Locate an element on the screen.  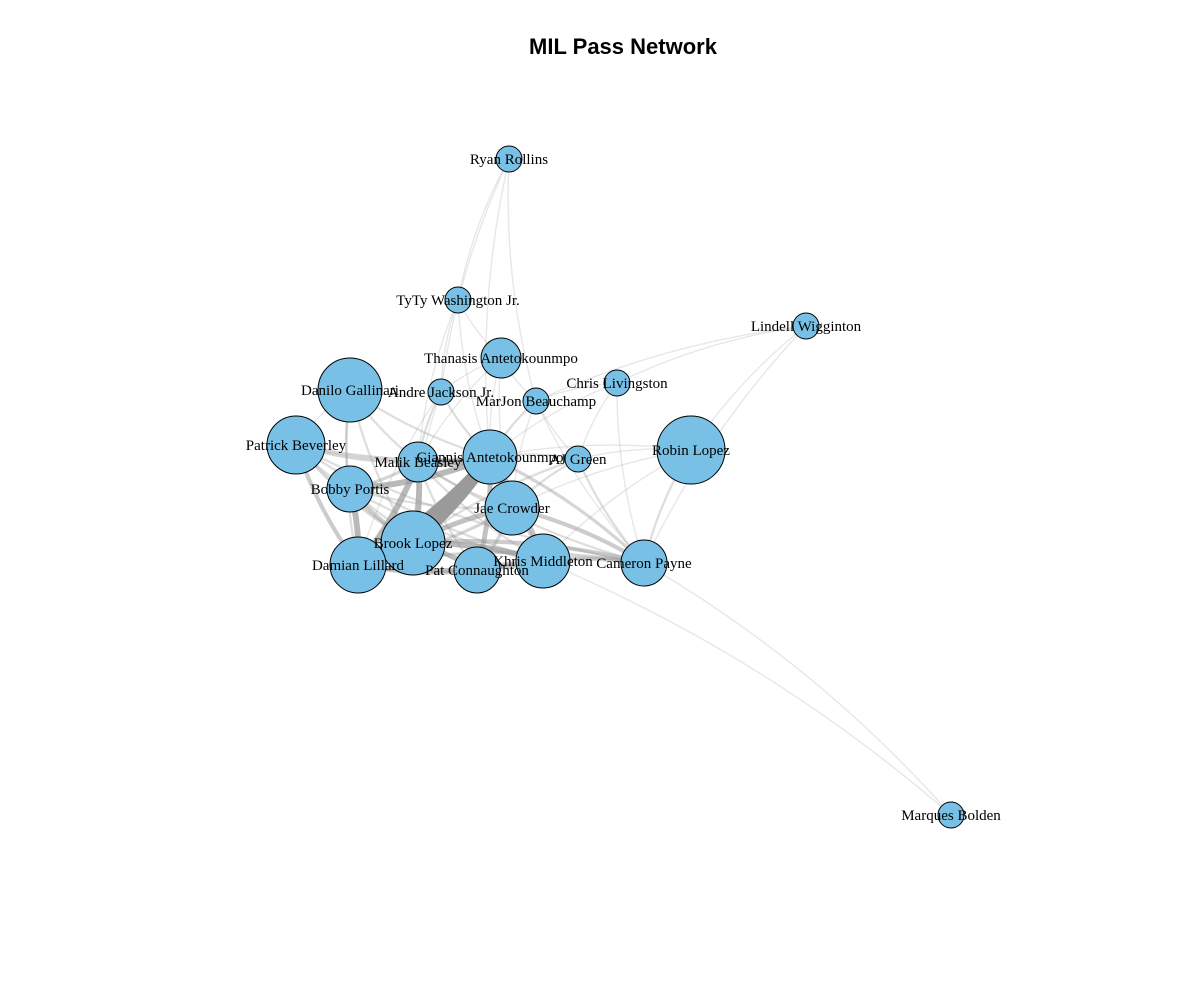
node-label-chris-livingston: Chris Livingston is located at coordinates (617, 384).